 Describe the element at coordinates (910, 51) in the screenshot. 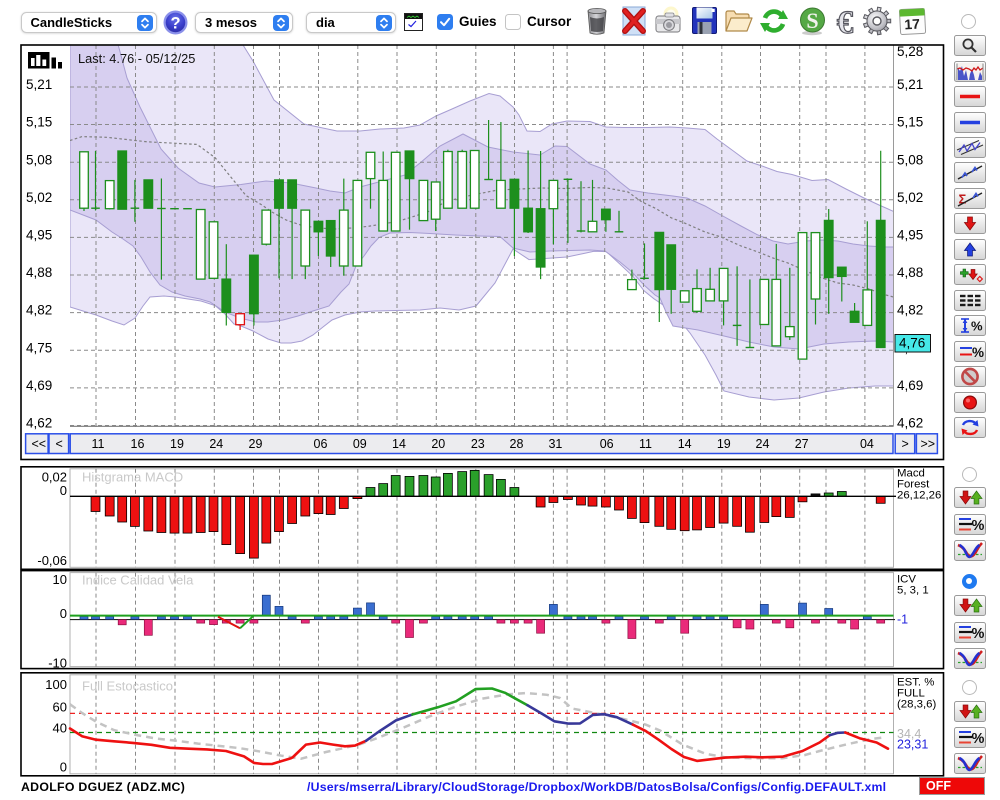

I see `svg-text: 5,28` at that location.